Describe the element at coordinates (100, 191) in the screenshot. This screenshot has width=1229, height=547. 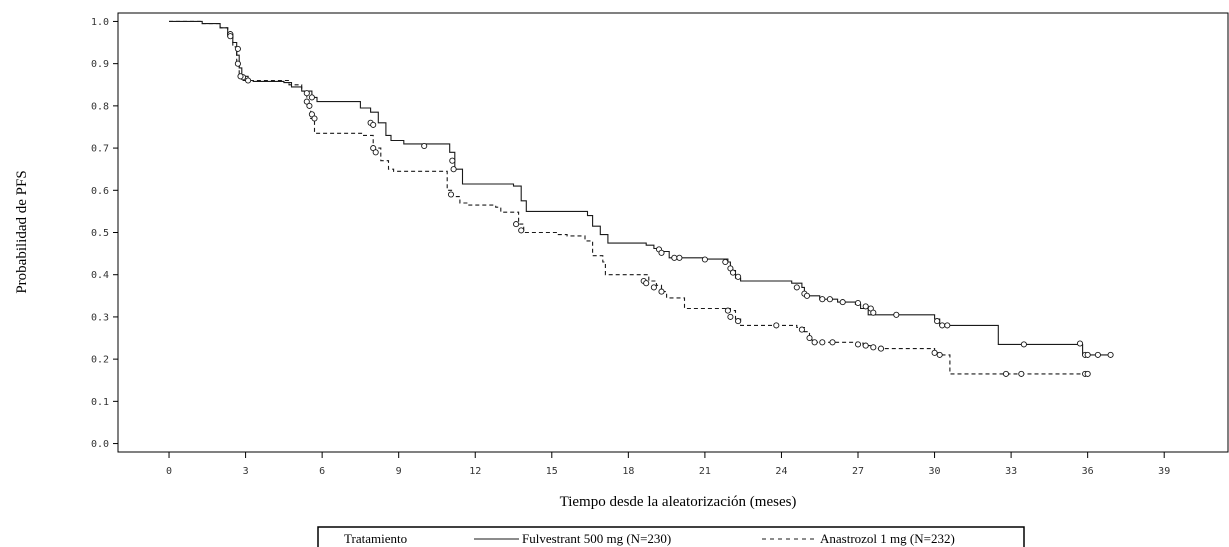
I see `y-tick-label: 0.6` at that location.